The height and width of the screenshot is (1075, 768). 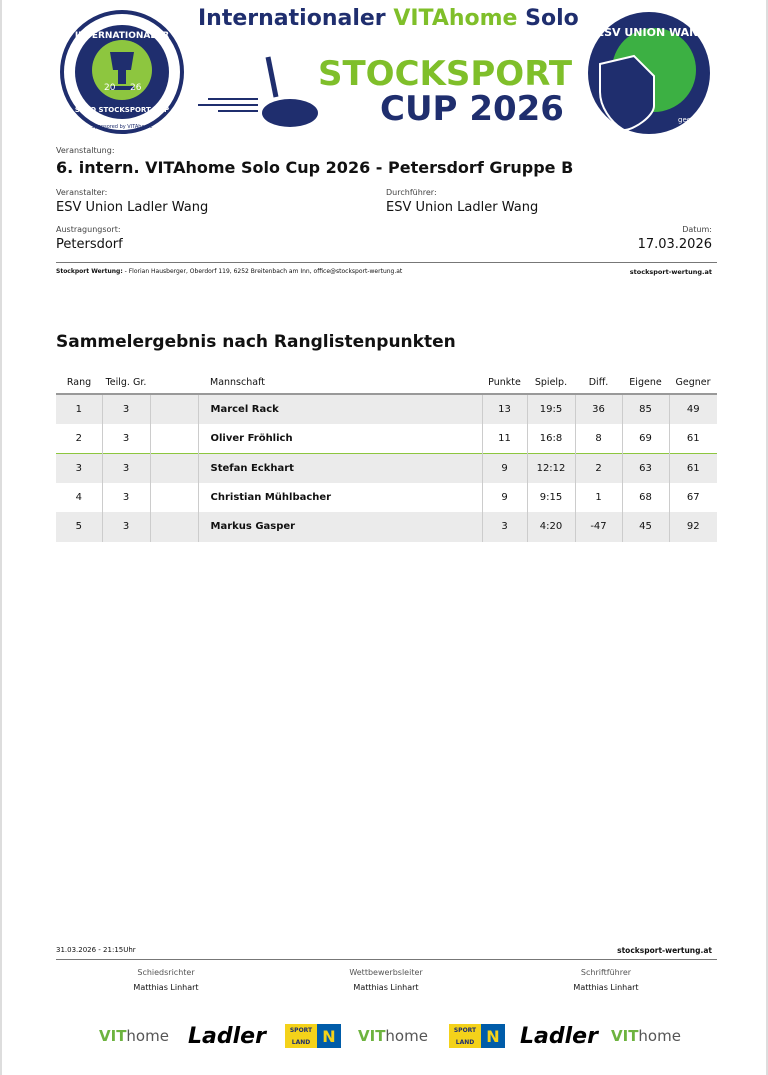 What do you see at coordinates (340, 383) in the screenshot?
I see `col-mannschaft: Mannschaft` at bounding box center [340, 383].